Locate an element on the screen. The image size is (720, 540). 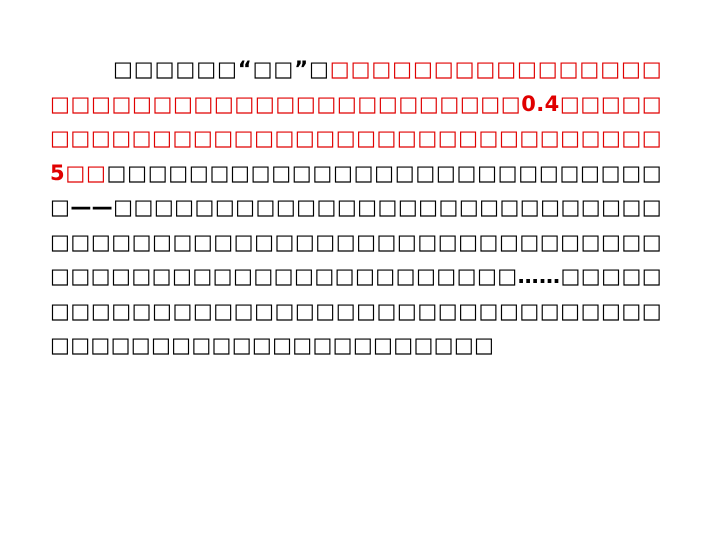
text-segment-intro: □□□□□□“□□”□ is located at coordinates (221, 69).